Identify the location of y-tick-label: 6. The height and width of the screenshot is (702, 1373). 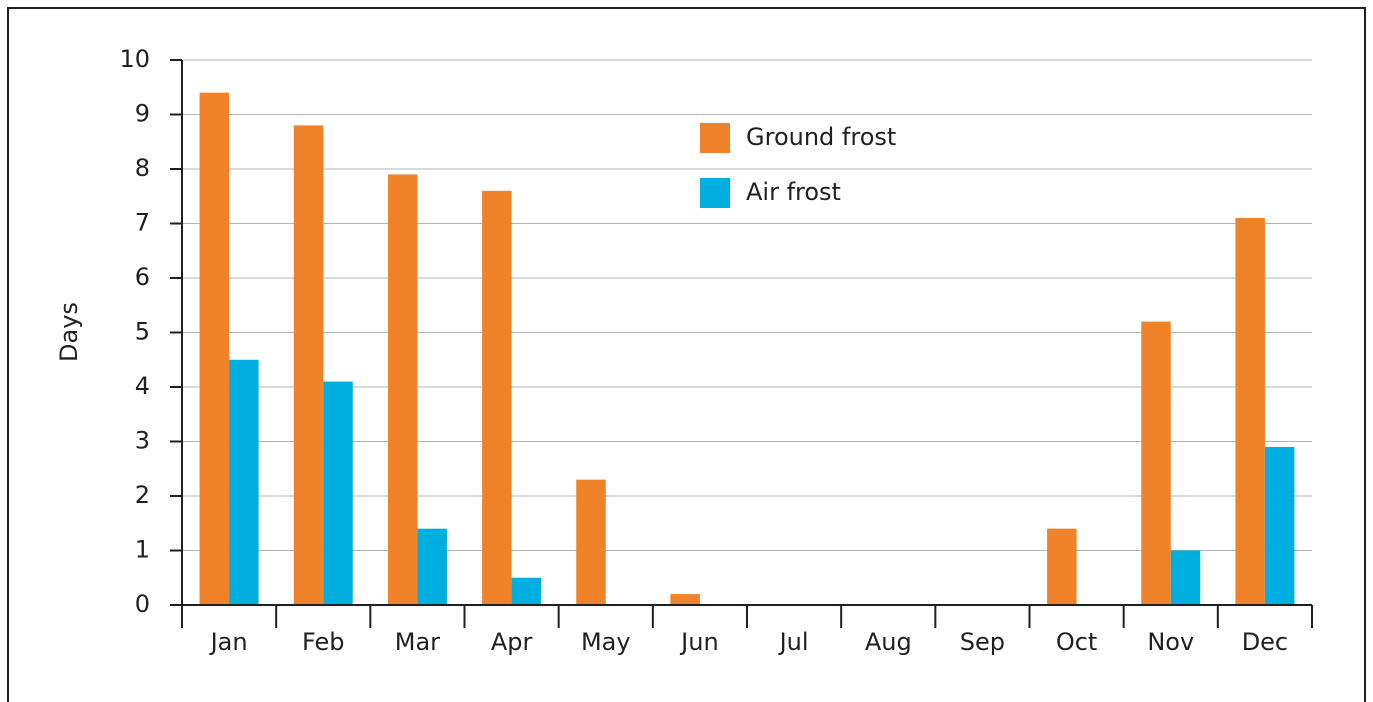
(142, 277).